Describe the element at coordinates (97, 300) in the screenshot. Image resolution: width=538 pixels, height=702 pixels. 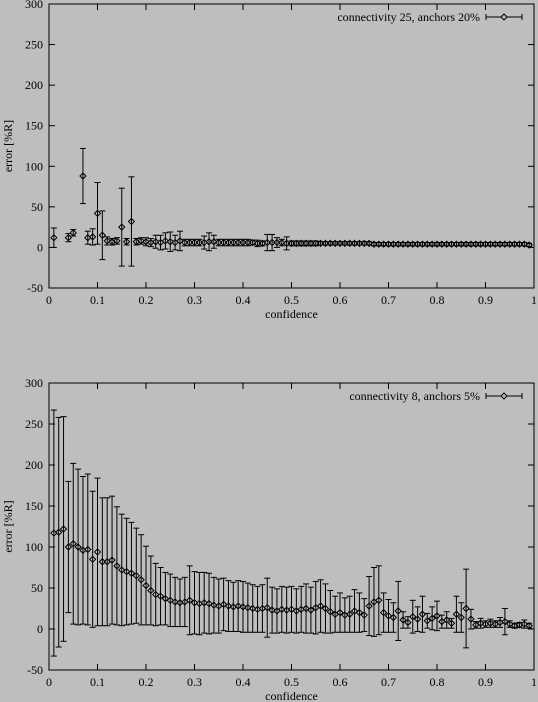
I see `x-tick-label: 0.1` at that location.